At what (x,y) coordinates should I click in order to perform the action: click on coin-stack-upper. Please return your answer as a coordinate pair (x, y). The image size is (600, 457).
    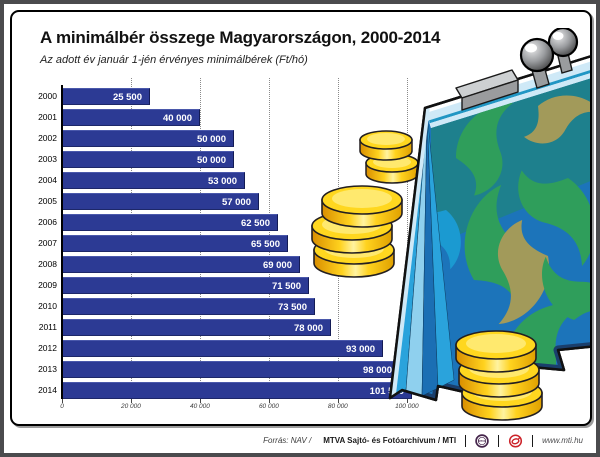
    Looking at the image, I should click on (389, 157).